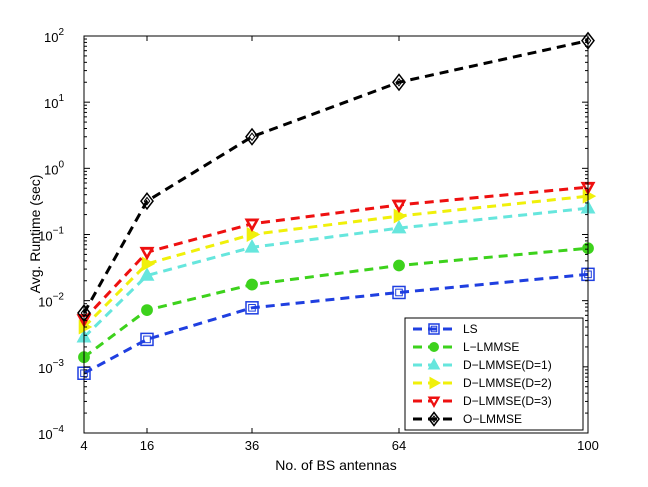 This screenshot has height=487, width=648. What do you see at coordinates (470, 329) in the screenshot?
I see `legend-label: LS` at bounding box center [470, 329].